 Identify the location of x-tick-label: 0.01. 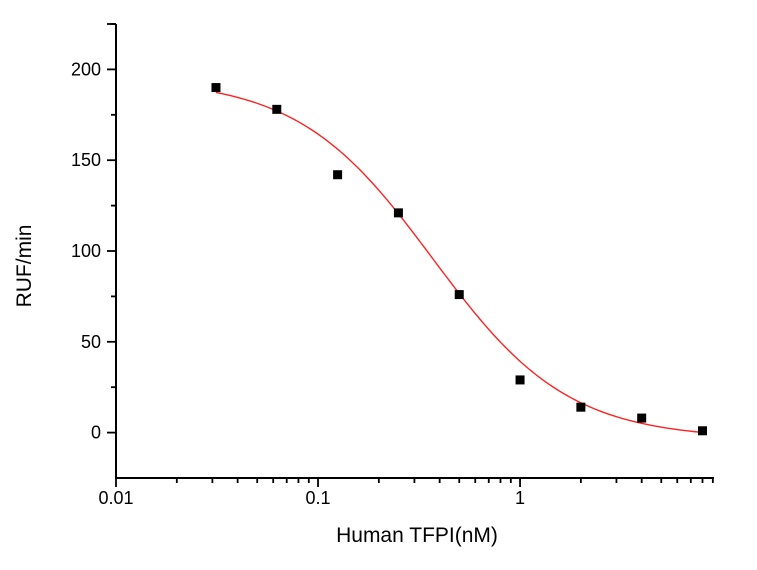
(115, 498).